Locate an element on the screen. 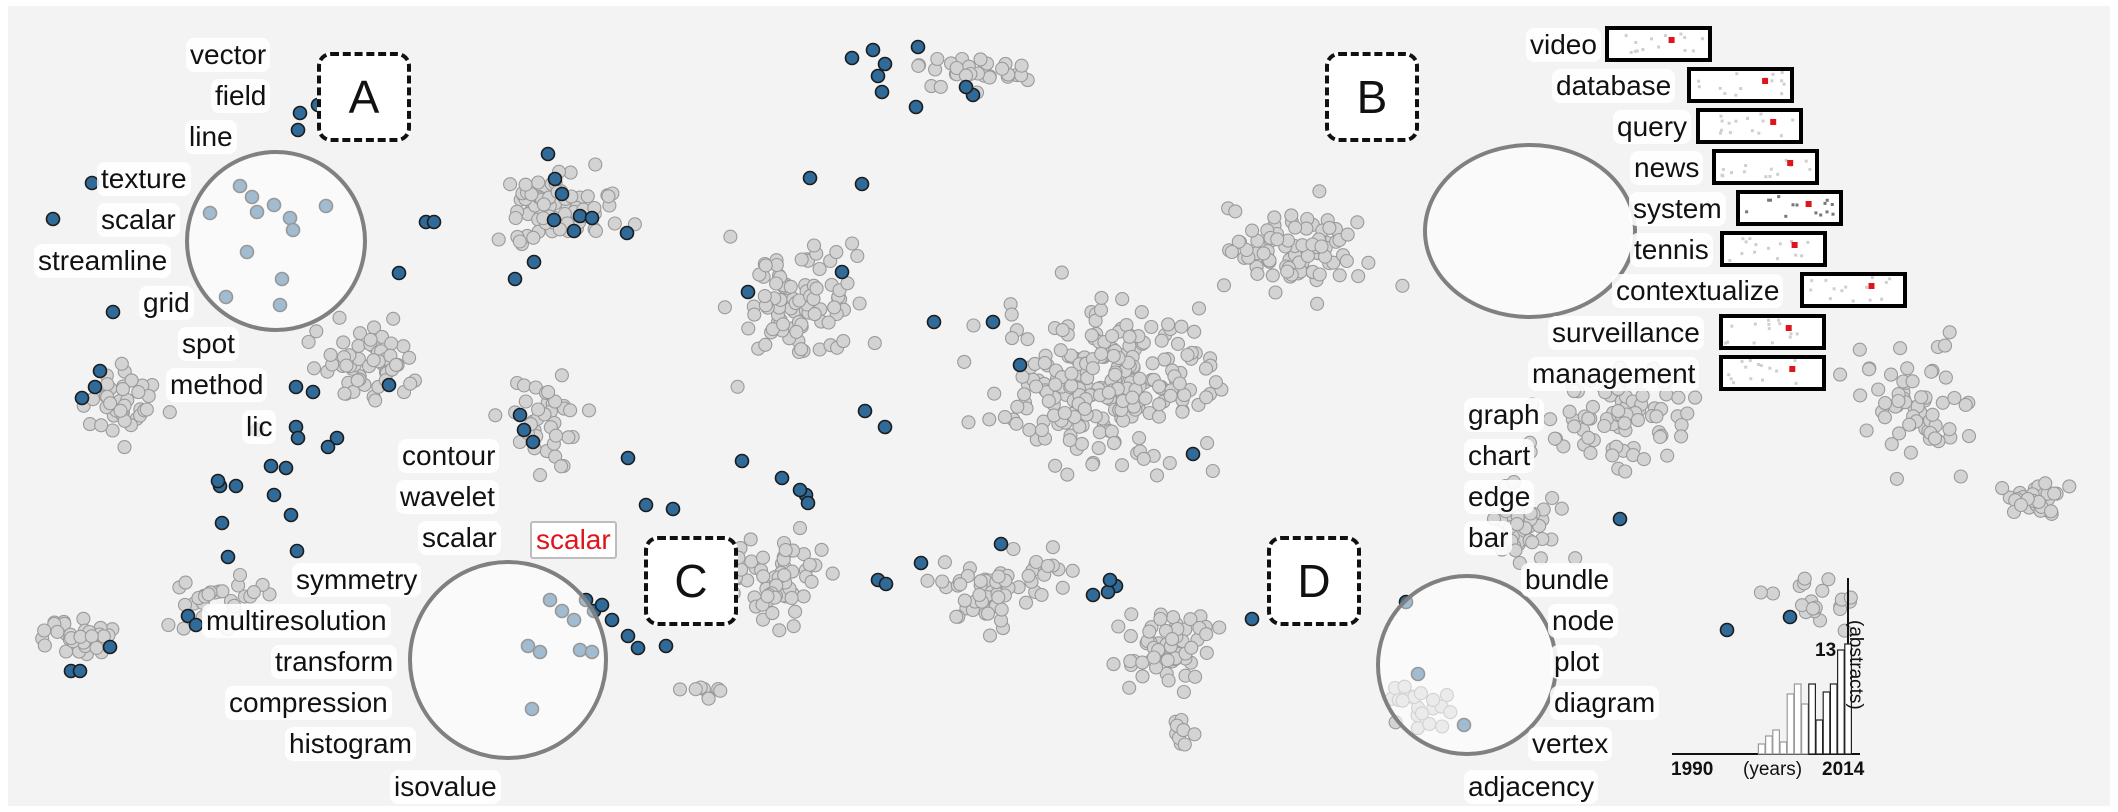 Image resolution: width=2118 pixels, height=812 pixels. term-video: video is located at coordinates (1563, 45).